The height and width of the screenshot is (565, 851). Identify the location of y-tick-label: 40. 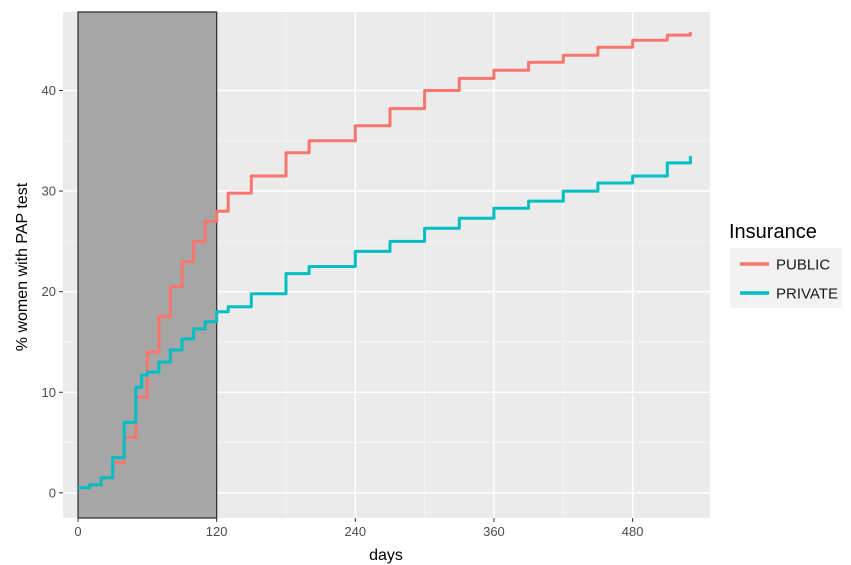
(49, 90).